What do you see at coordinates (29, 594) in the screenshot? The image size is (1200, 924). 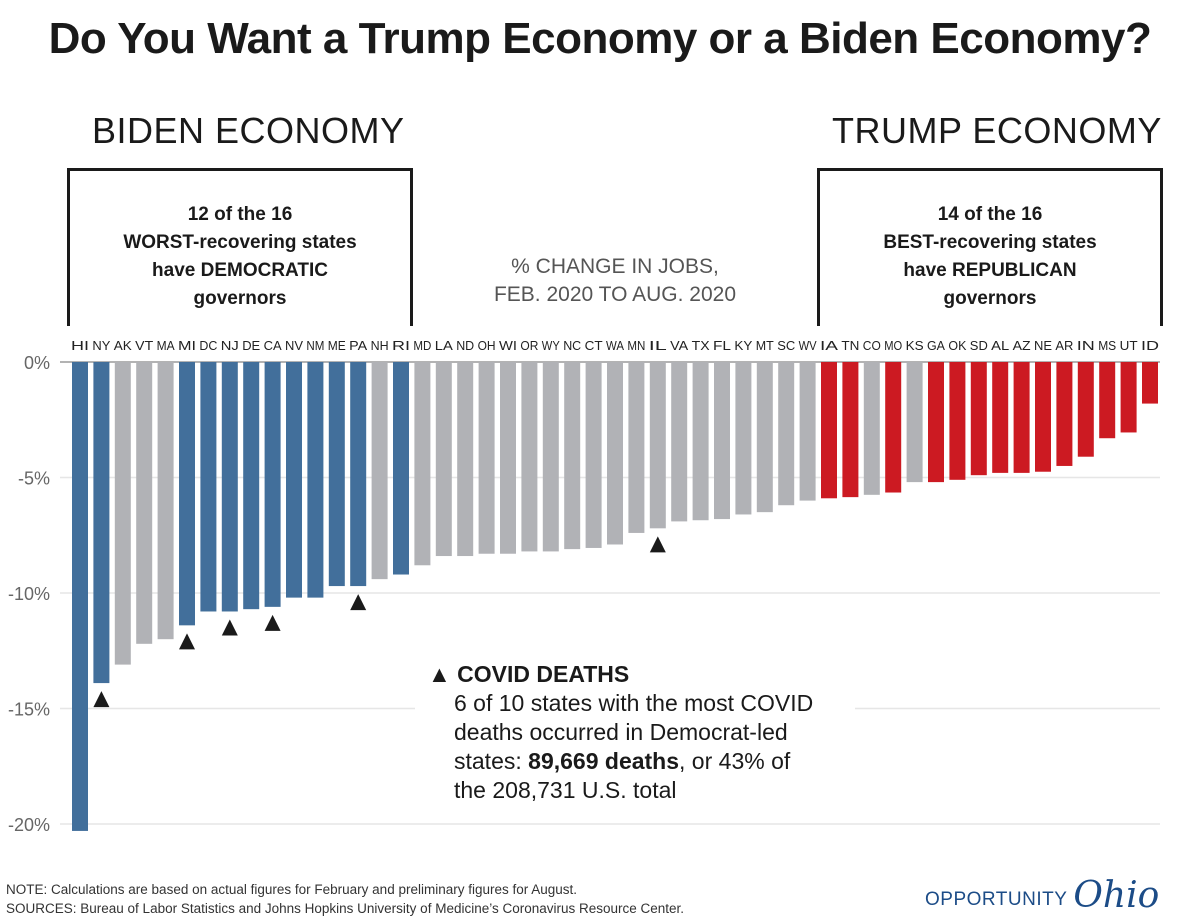 I see `y-tick-label: -10%` at bounding box center [29, 594].